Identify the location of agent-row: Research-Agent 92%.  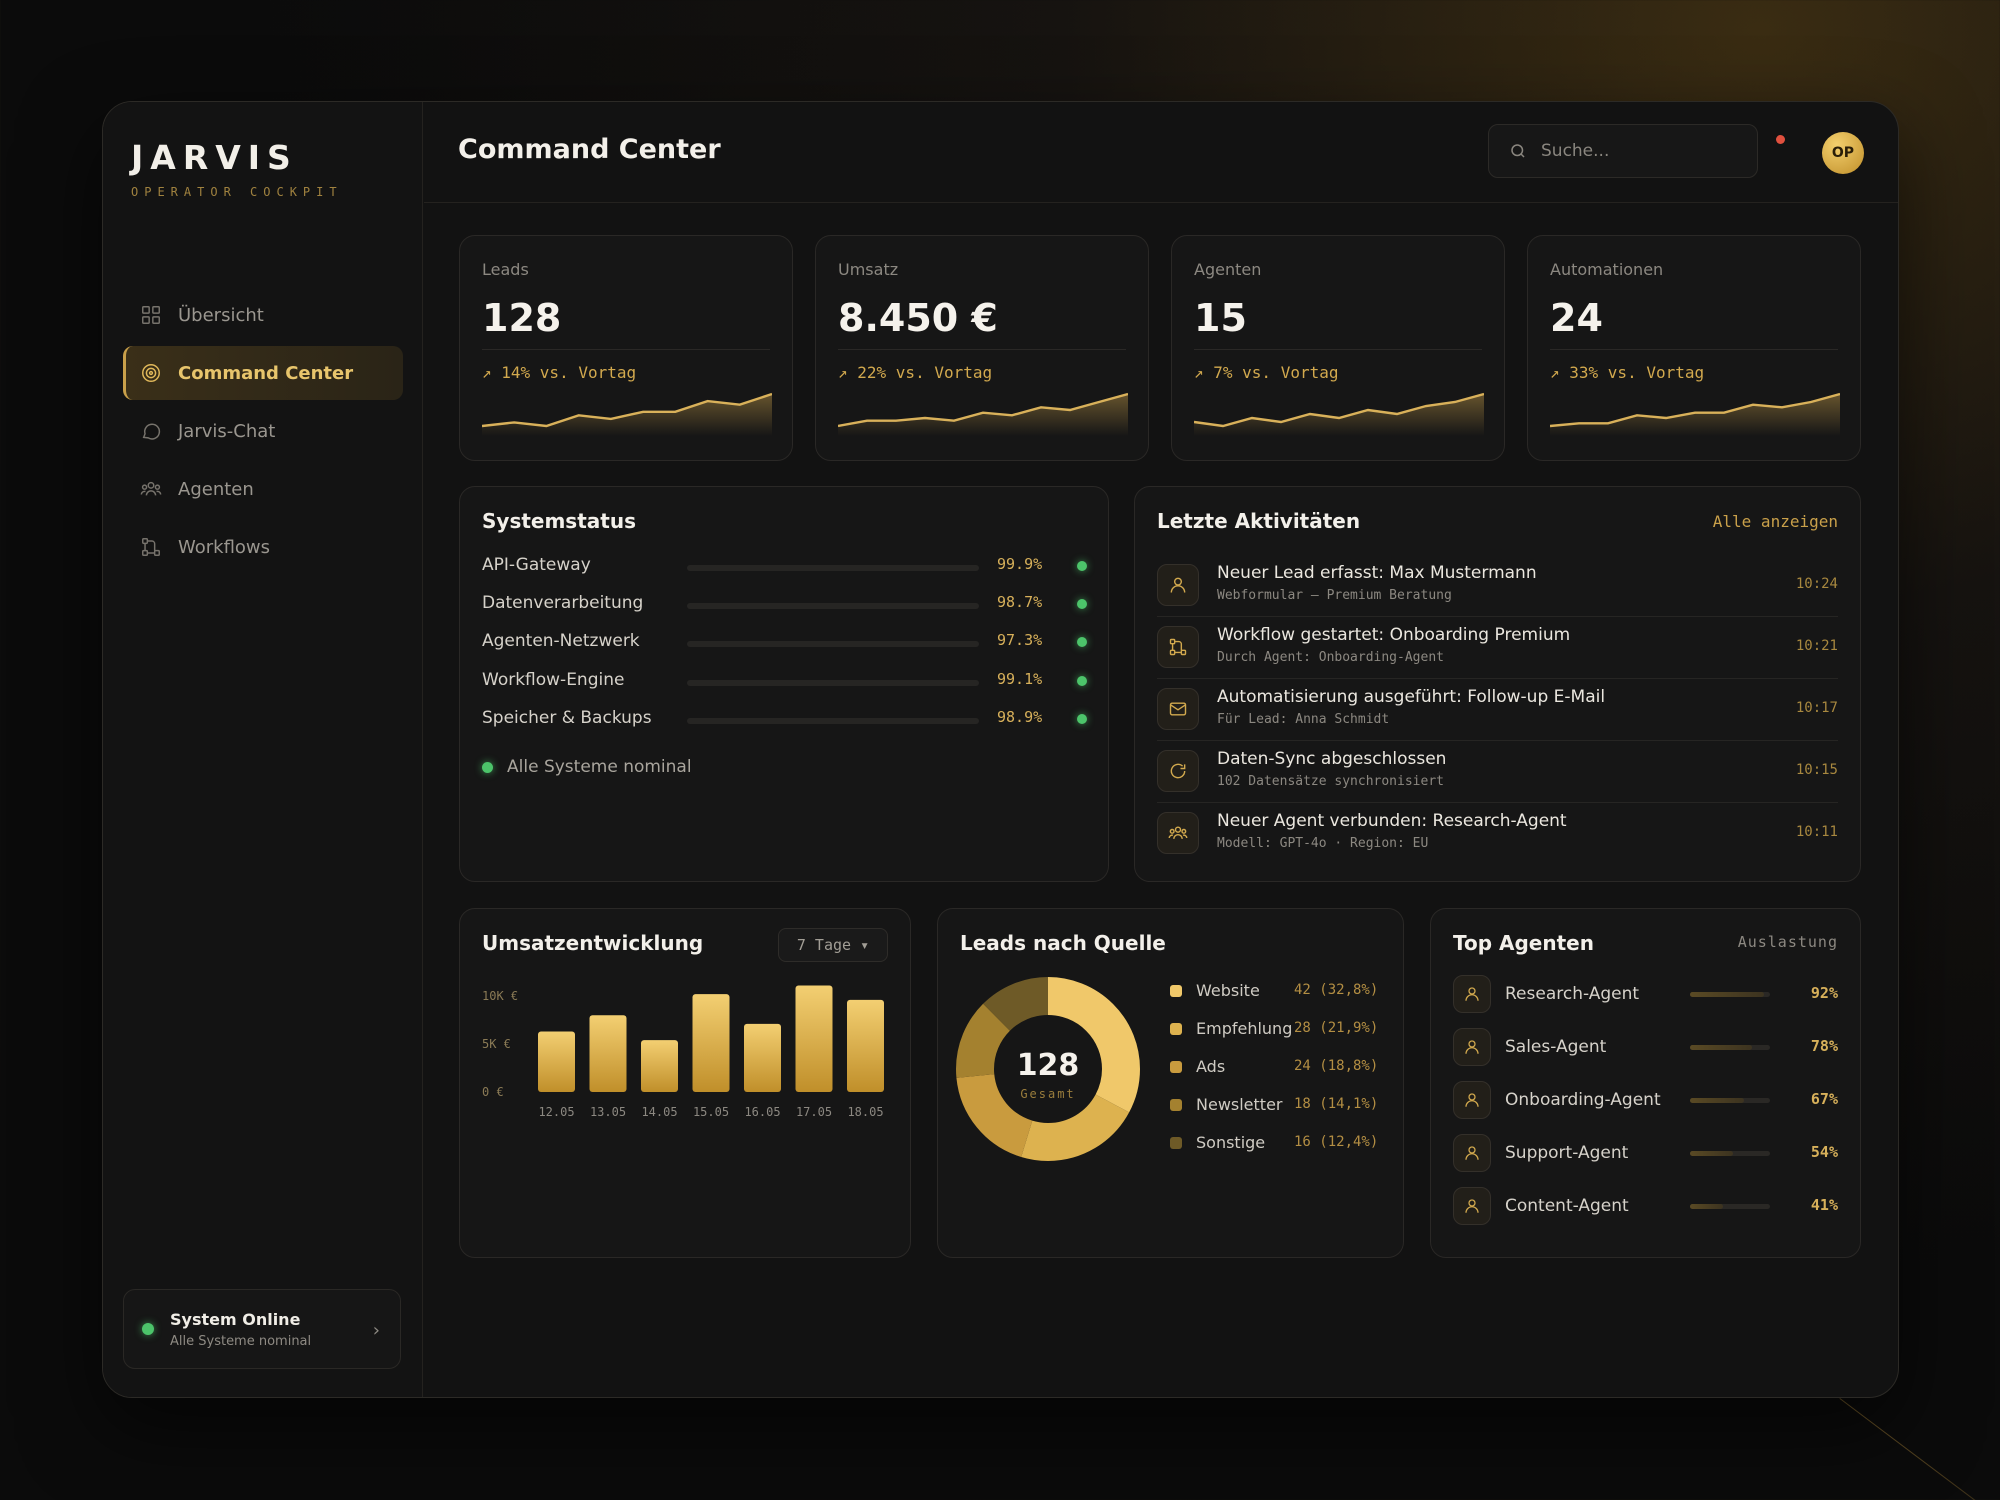
(1645, 995).